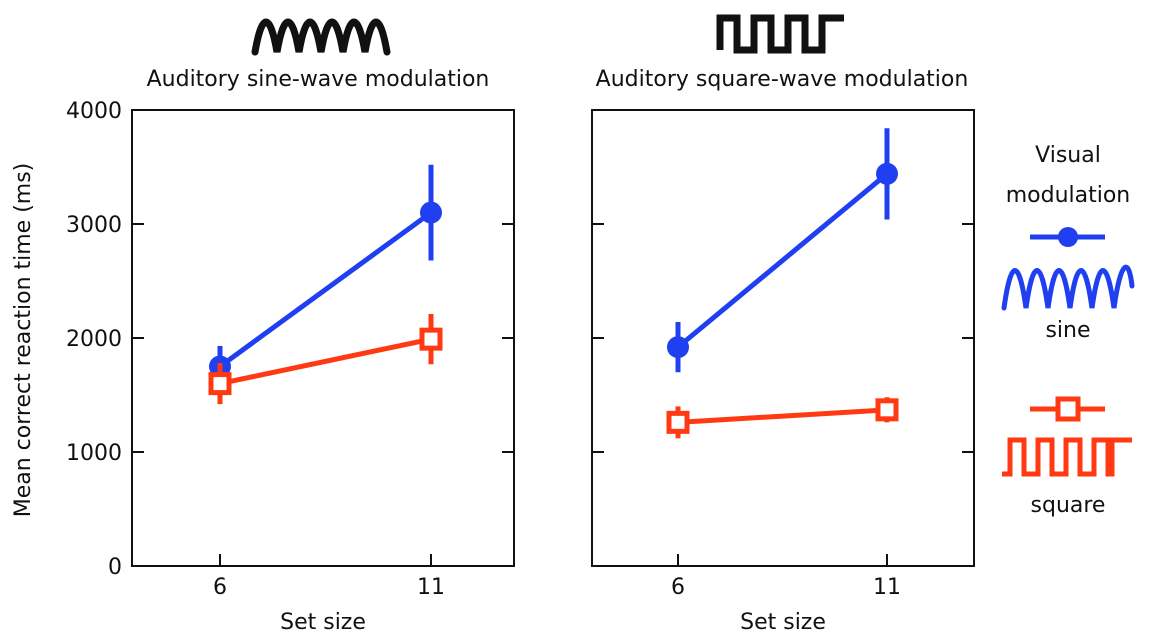  I want to click on legend: Visual modulation sine square, so click(1068, 330).